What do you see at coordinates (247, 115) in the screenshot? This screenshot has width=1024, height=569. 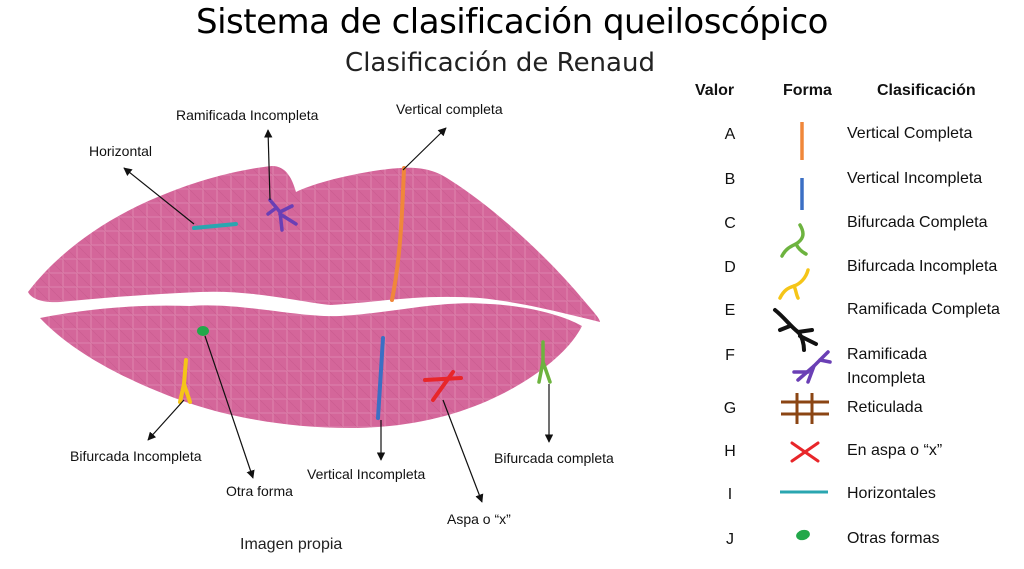 I see `label-ramificada-incompleta: Ramificada Incompleta` at bounding box center [247, 115].